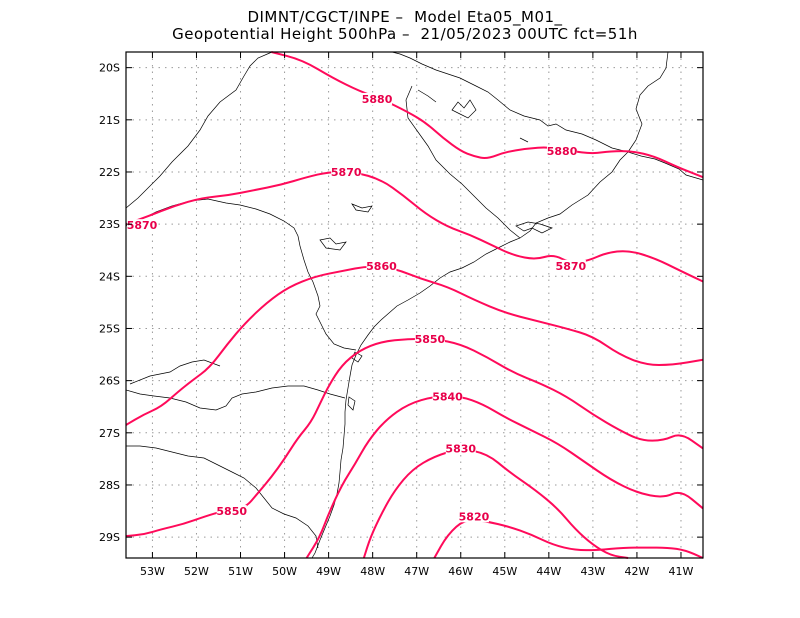 The width and height of the screenshot is (800, 618). I want to click on x-tick-label: 50W, so click(284, 571).